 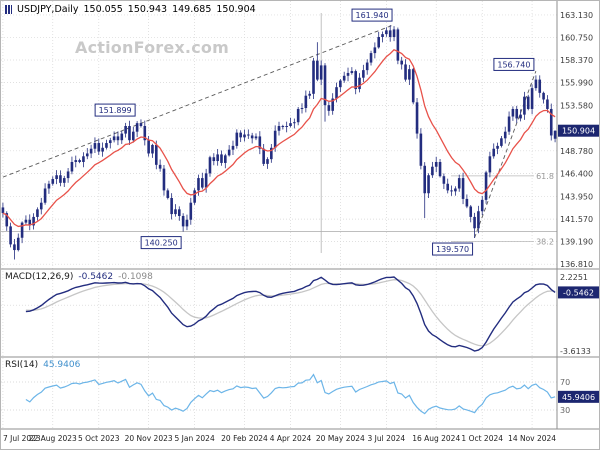 What do you see at coordinates (195, 438) in the screenshot?
I see `date-axis-label: 5 Jan 2024` at bounding box center [195, 438].